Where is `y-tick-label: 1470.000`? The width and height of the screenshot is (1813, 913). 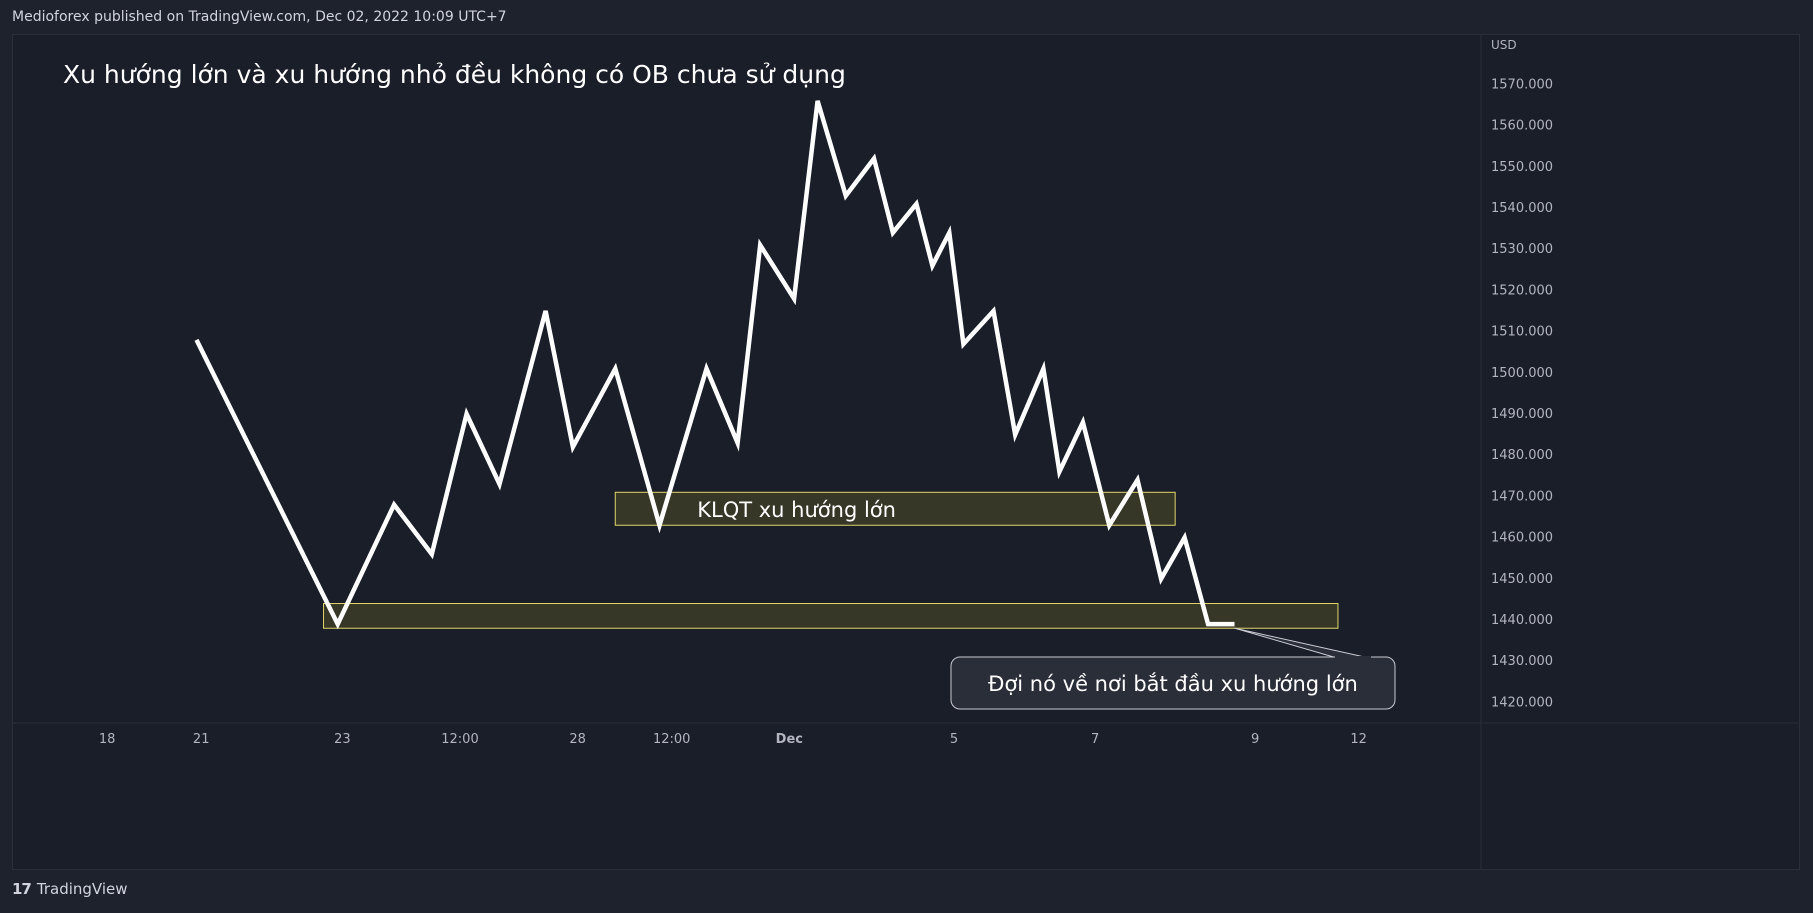 y-tick-label: 1470.000 is located at coordinates (1522, 496).